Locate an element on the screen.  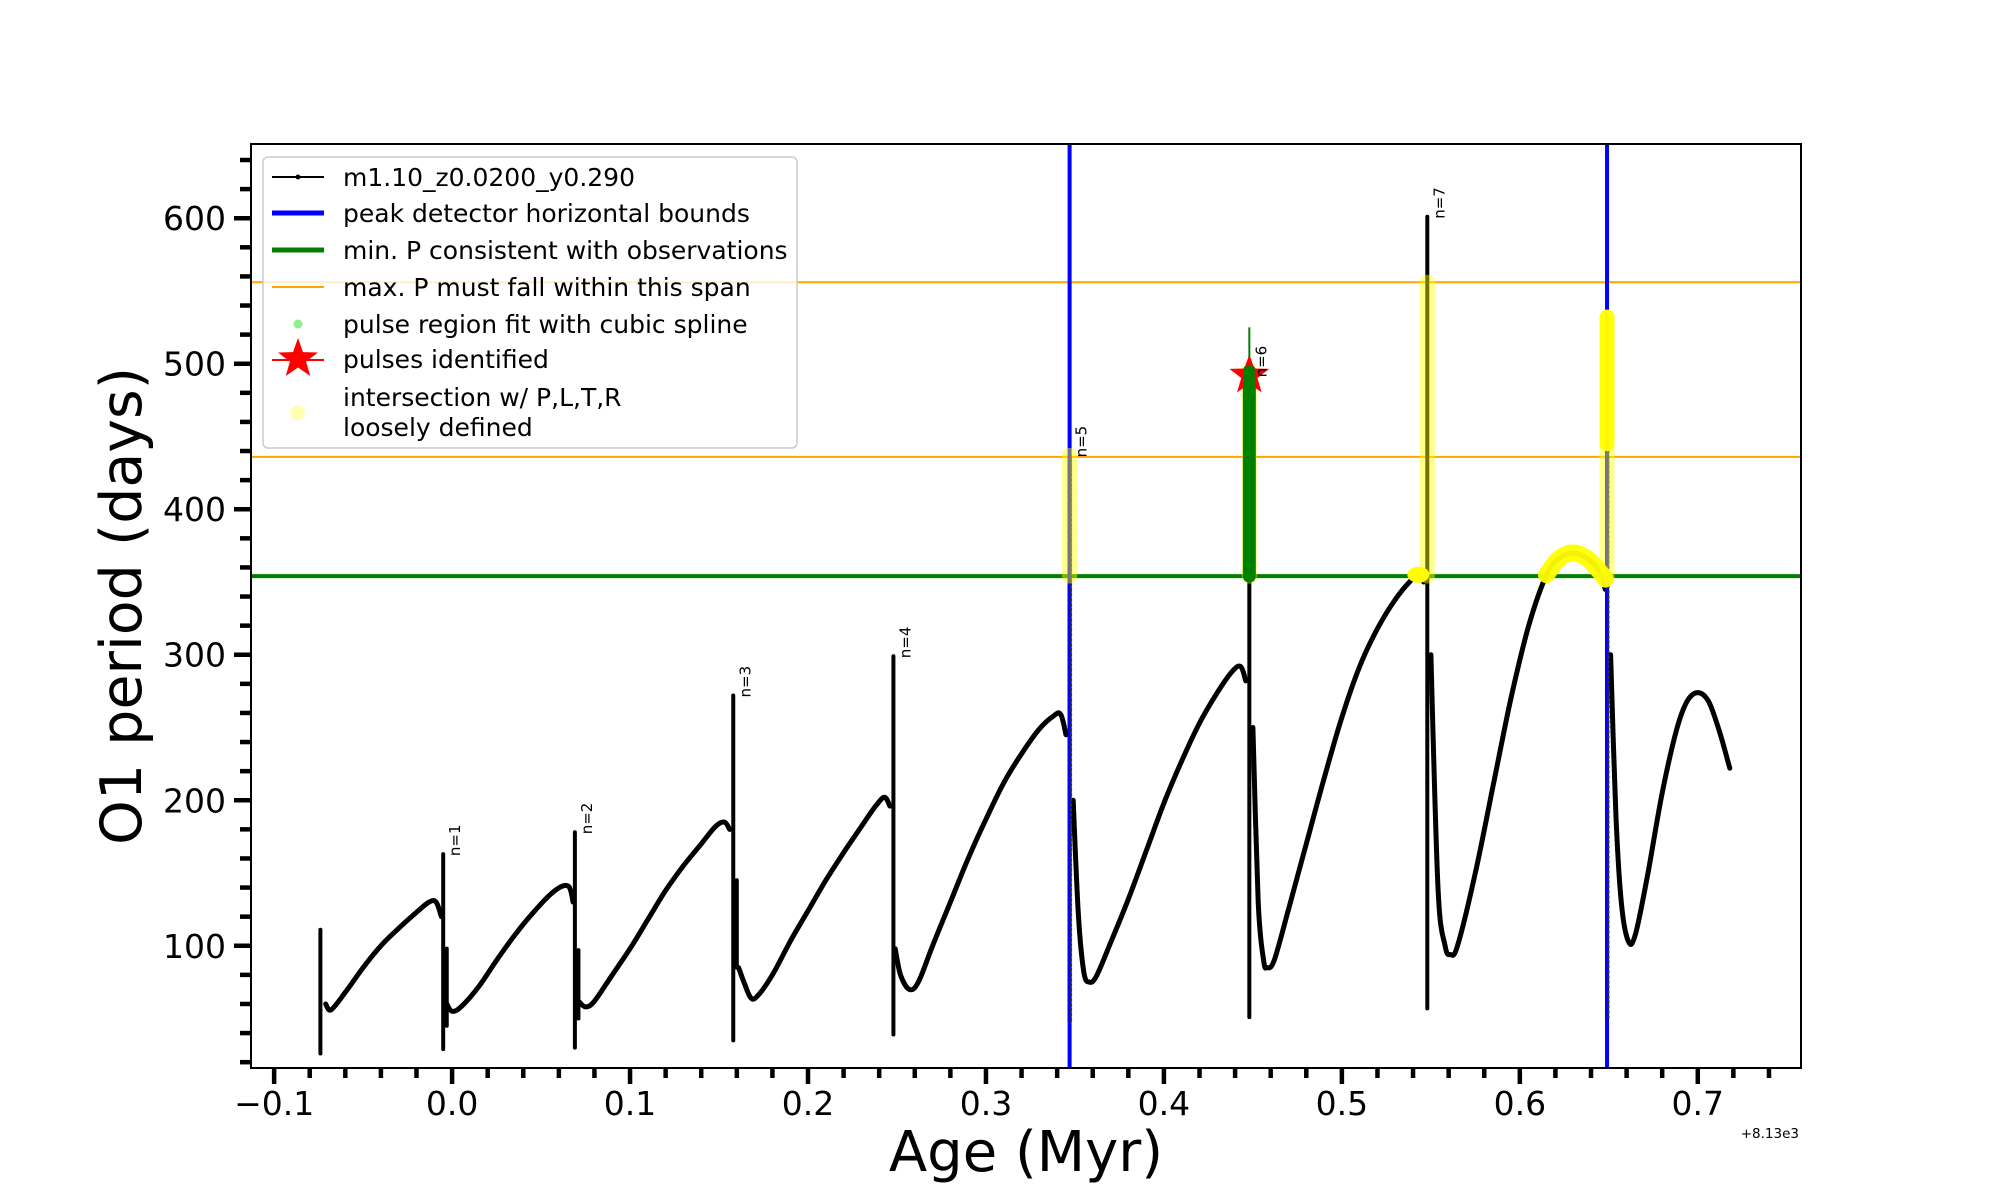
x-tick-label: 0.7 is located at coordinates (1698, 1103).